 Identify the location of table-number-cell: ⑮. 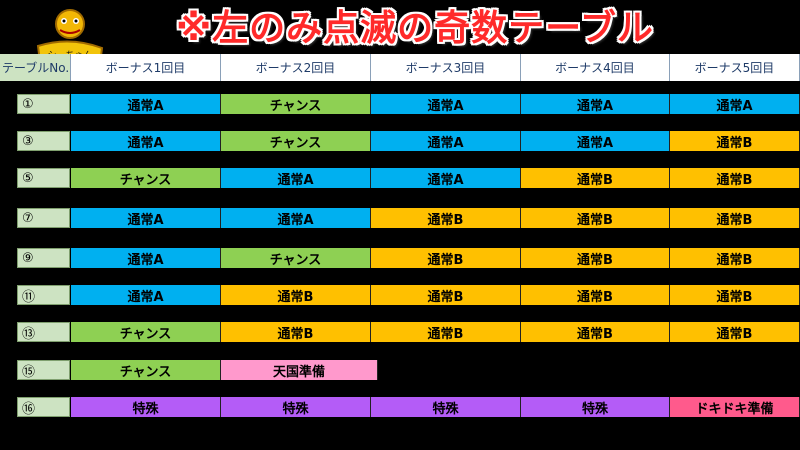
(43, 370).